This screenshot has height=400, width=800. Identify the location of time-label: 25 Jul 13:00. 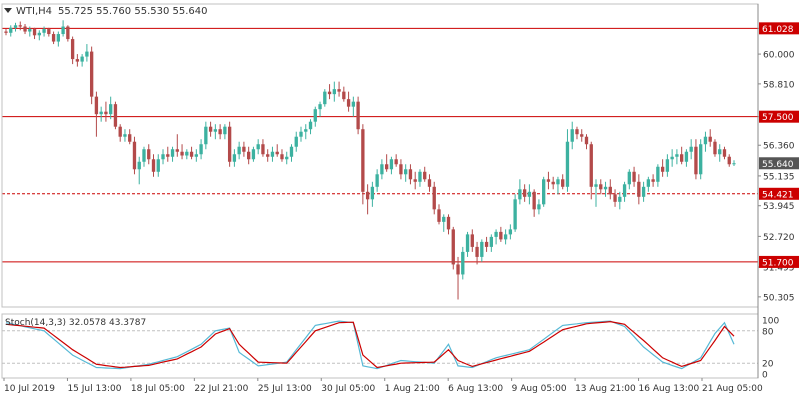
(285, 389).